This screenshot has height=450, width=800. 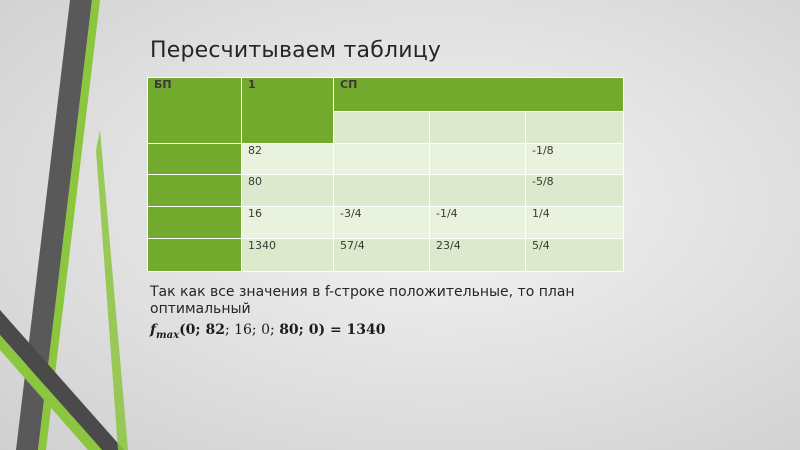 I want to click on table-row: 82 -1/8, so click(x=385, y=159).